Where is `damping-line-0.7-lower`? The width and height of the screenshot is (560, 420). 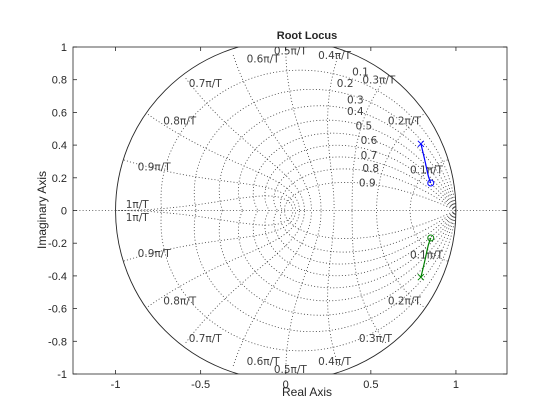
damping-line-0.7-lower is located at coordinates (365, 237).